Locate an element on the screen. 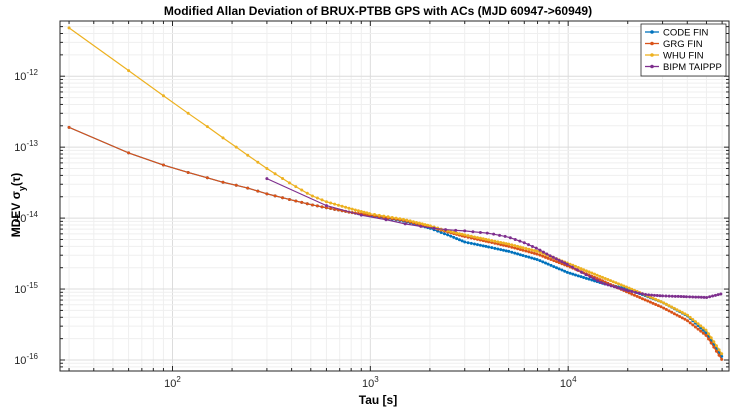  legend-label: GRG FIN is located at coordinates (683, 44).